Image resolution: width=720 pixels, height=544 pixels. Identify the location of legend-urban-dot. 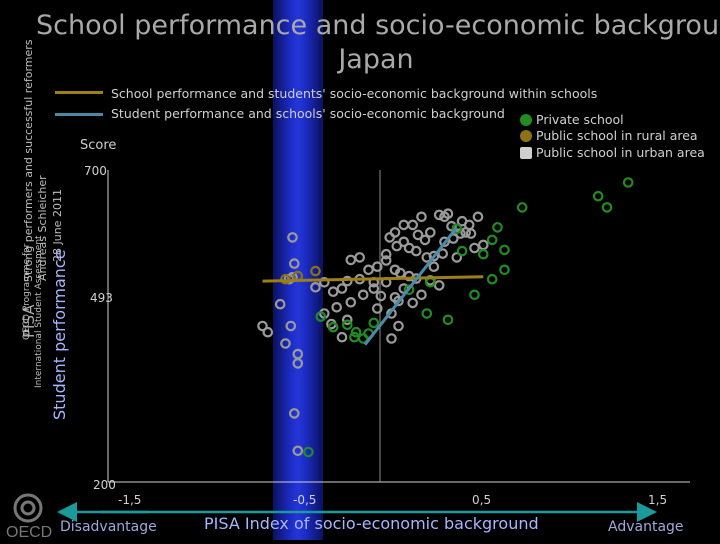
(526, 153).